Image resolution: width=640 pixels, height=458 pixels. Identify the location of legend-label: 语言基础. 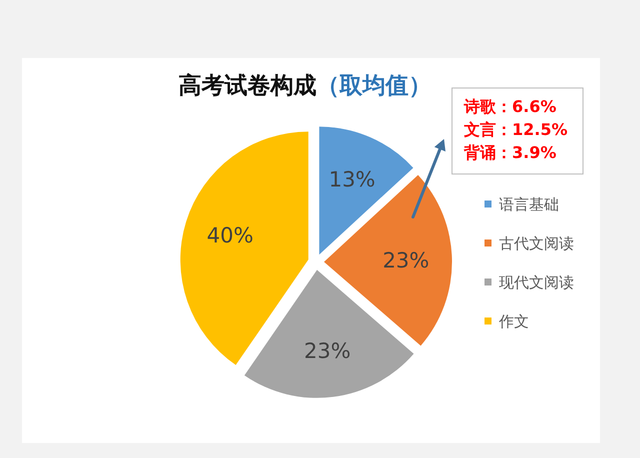
(529, 205).